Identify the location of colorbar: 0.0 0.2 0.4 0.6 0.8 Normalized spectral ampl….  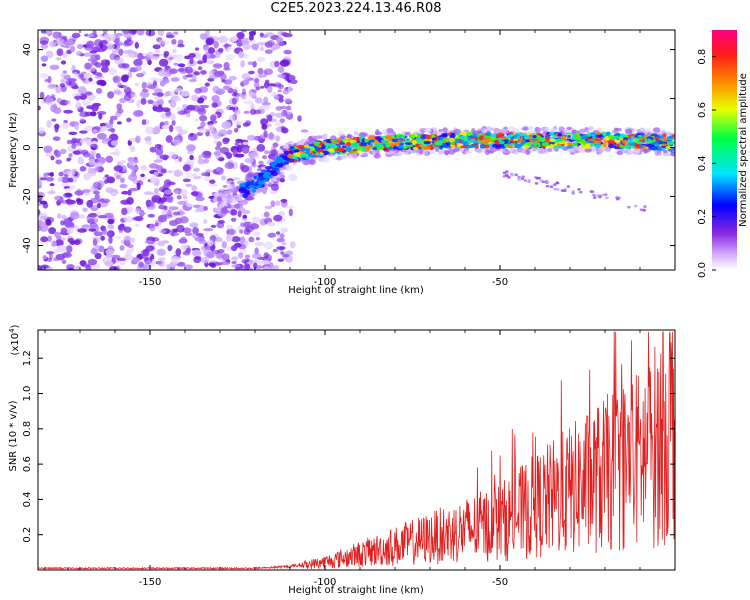
(723, 154).